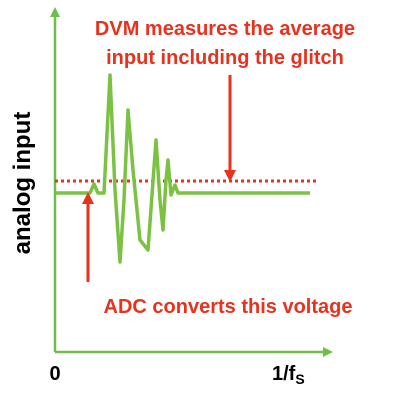  I want to click on x-end-label: 1/fS, so click(288, 375).